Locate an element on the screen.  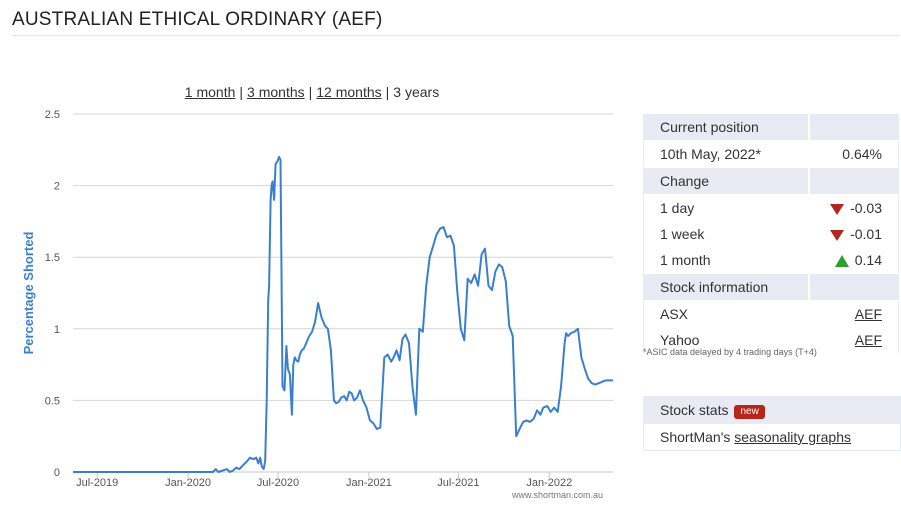
x-tick-label: Jul-2019 is located at coordinates (97, 483).